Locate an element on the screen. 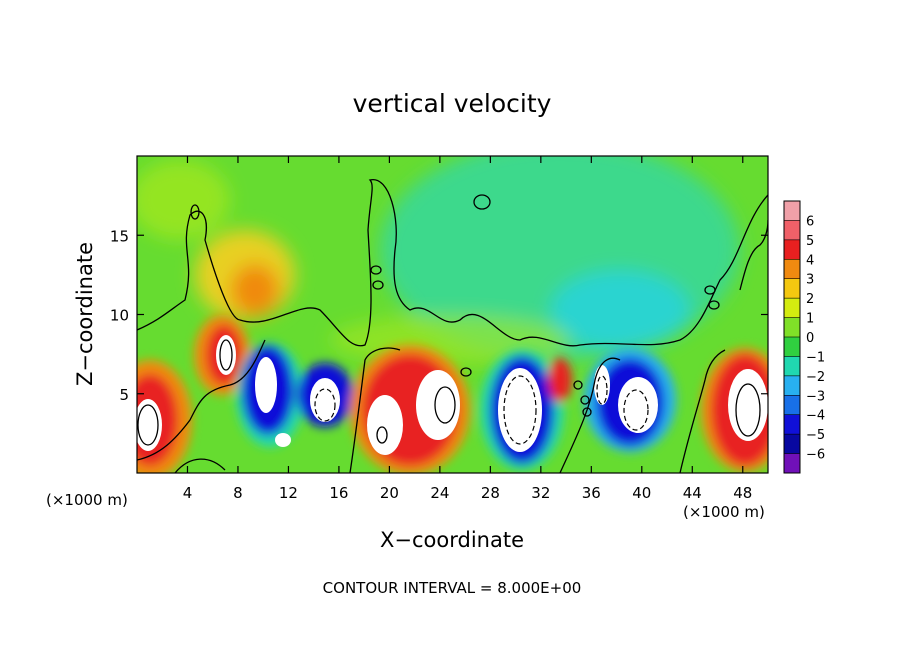 This screenshot has height=654, width=904. x-tick-label: 40 is located at coordinates (641, 493).